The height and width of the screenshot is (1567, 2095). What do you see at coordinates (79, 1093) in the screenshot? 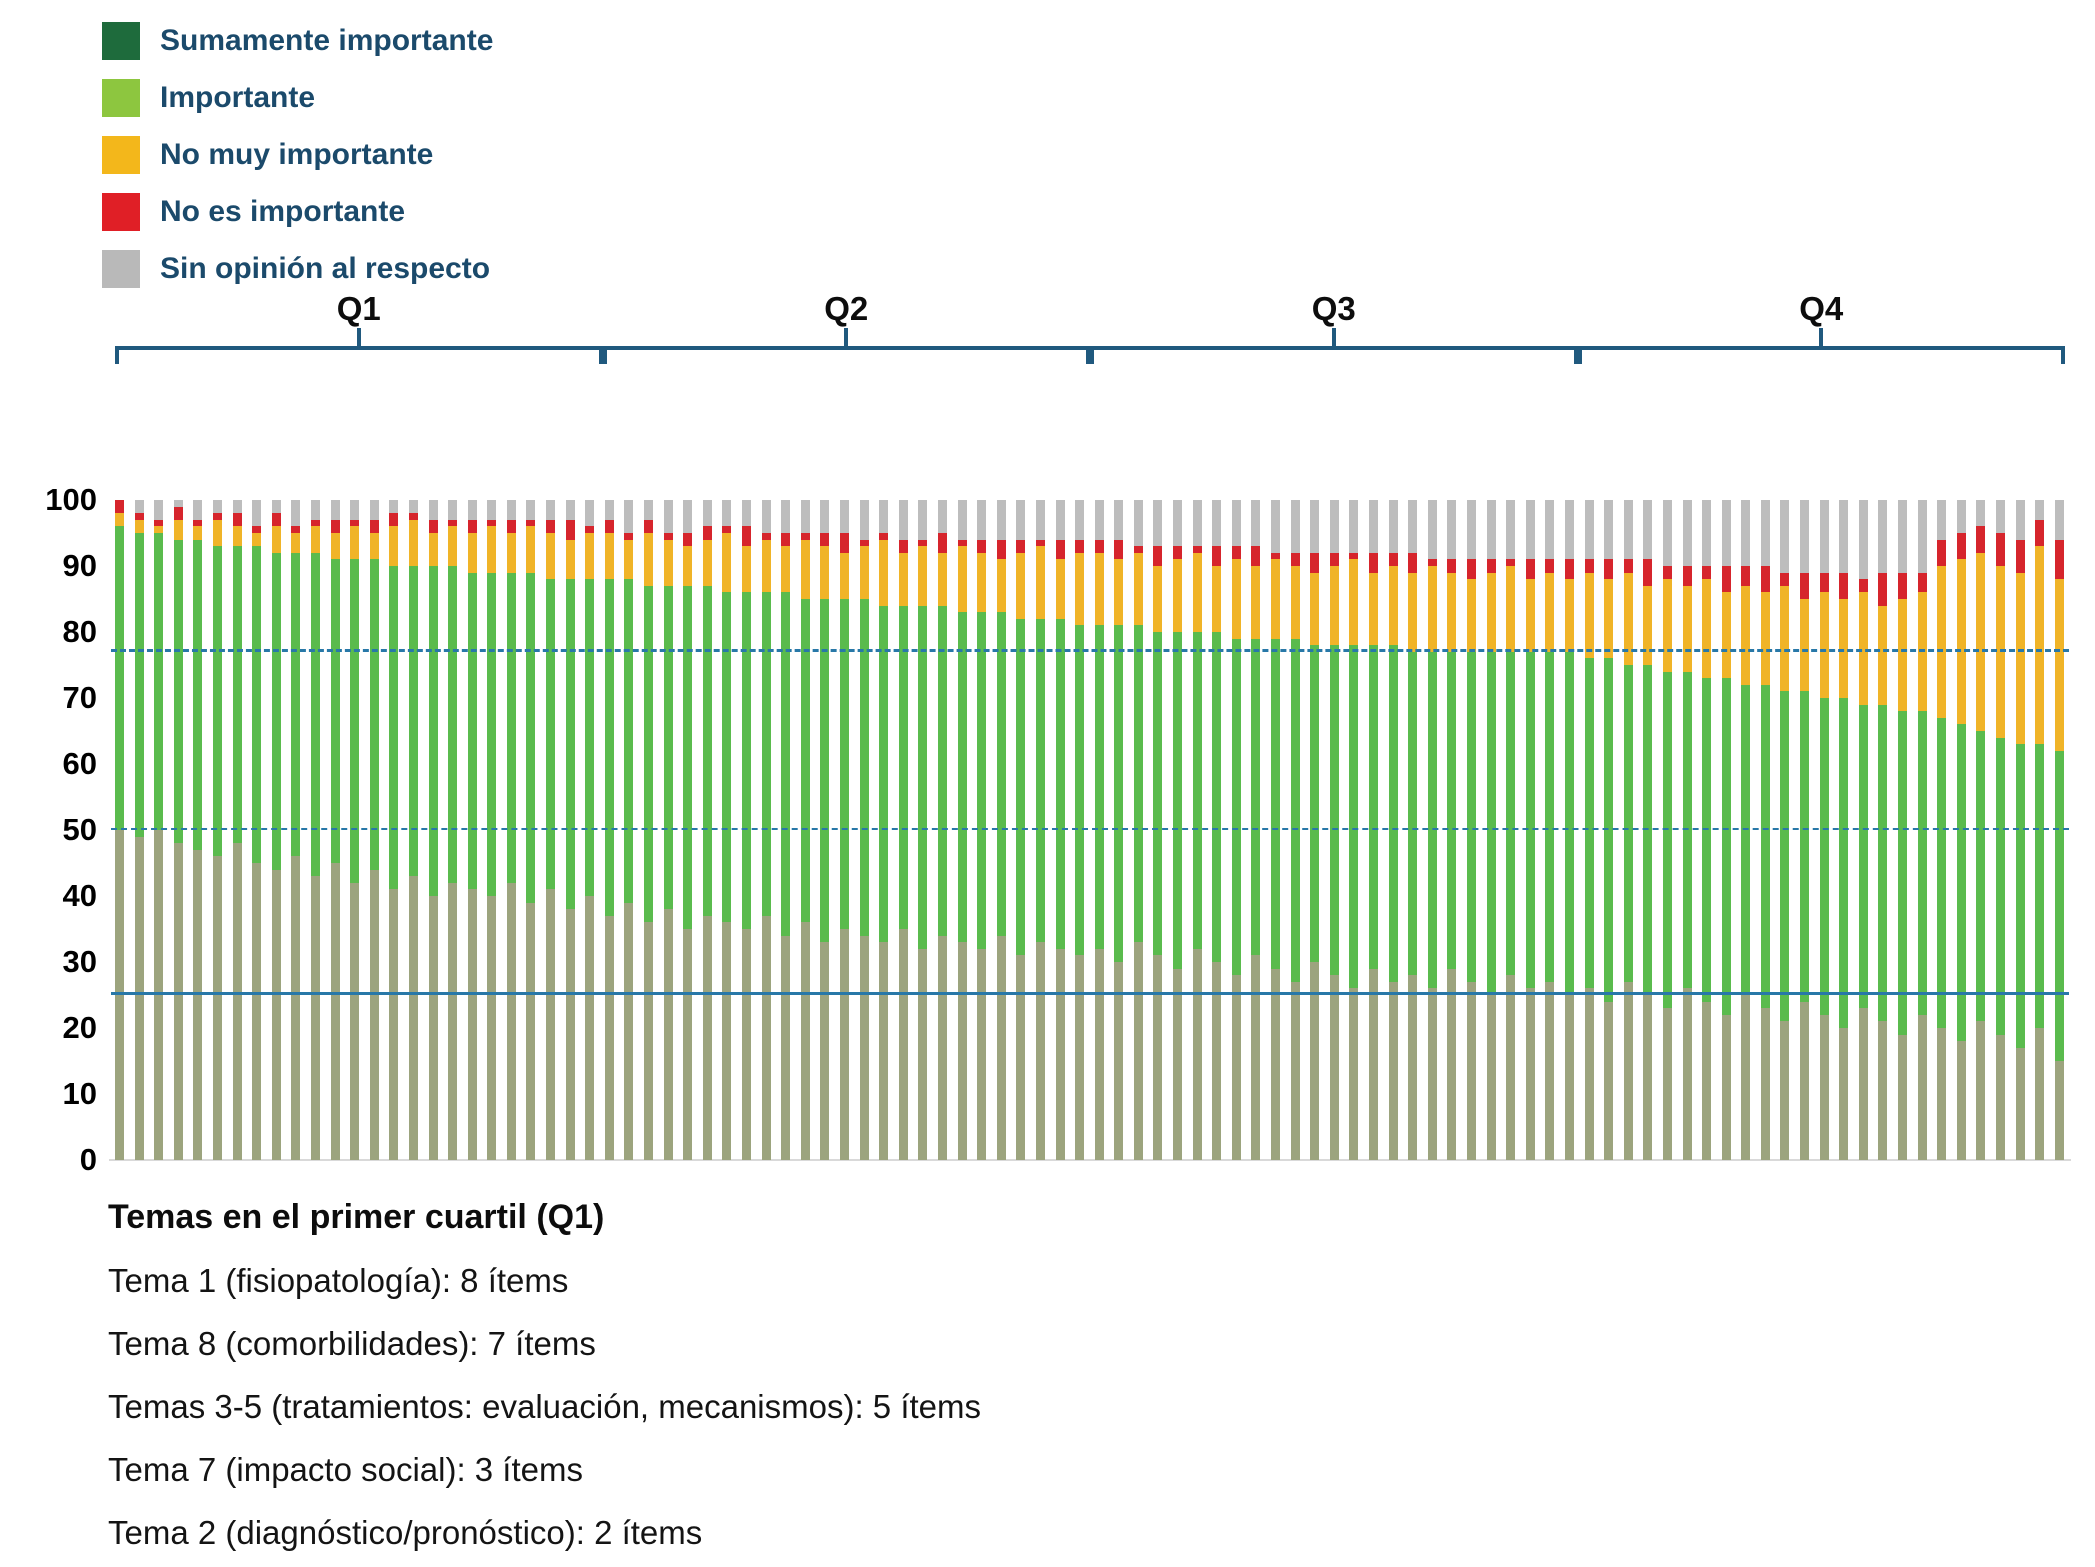
I see `y-axis-tick-label: 10` at bounding box center [79, 1093].